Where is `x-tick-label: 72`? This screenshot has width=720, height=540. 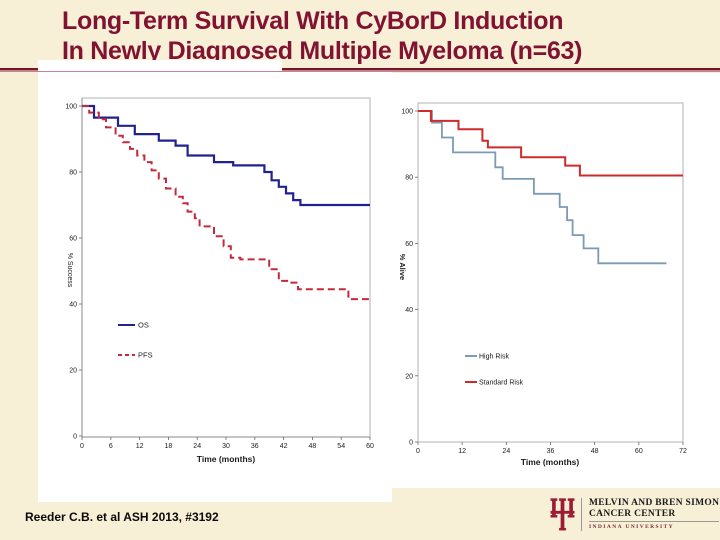
x-tick-label: 72 is located at coordinates (683, 451).